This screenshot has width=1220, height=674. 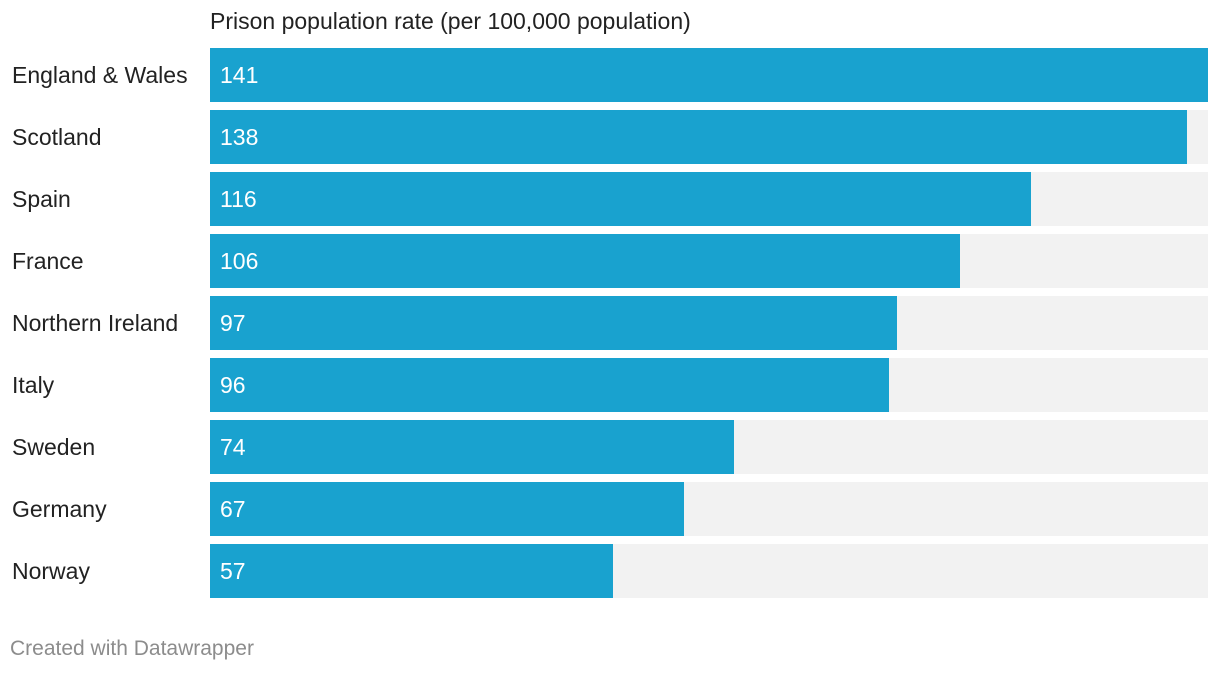 What do you see at coordinates (233, 323) in the screenshot?
I see `value-label: 97` at bounding box center [233, 323].